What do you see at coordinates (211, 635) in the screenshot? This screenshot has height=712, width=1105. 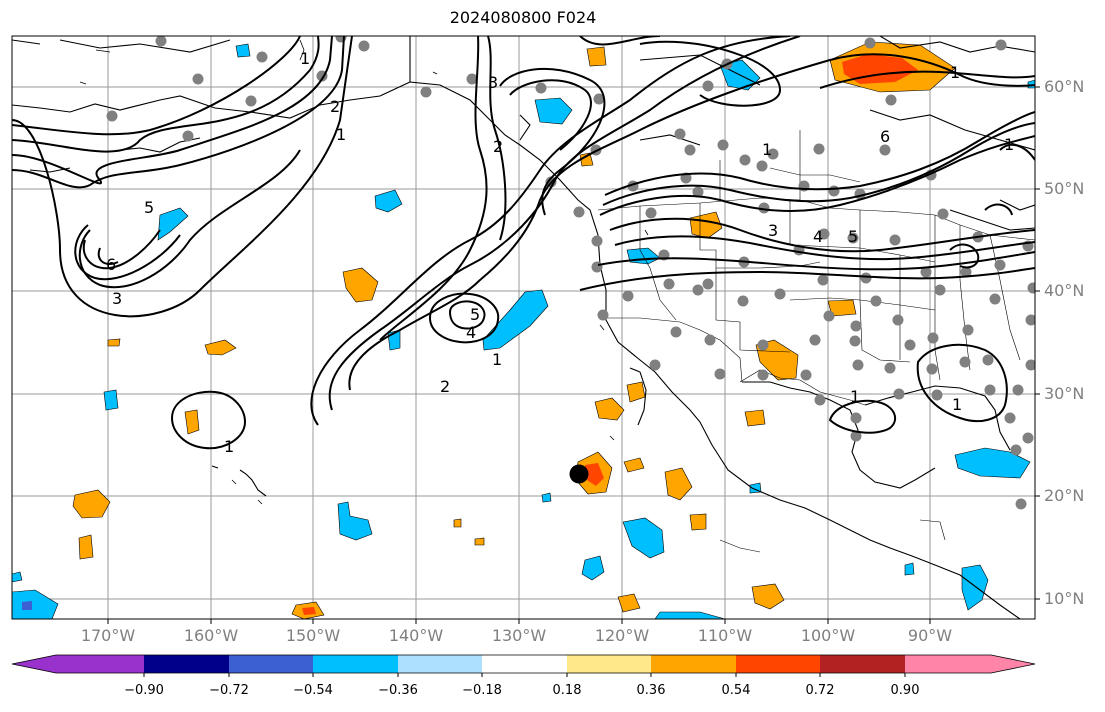 I see `lon-label: 160°W` at bounding box center [211, 635].